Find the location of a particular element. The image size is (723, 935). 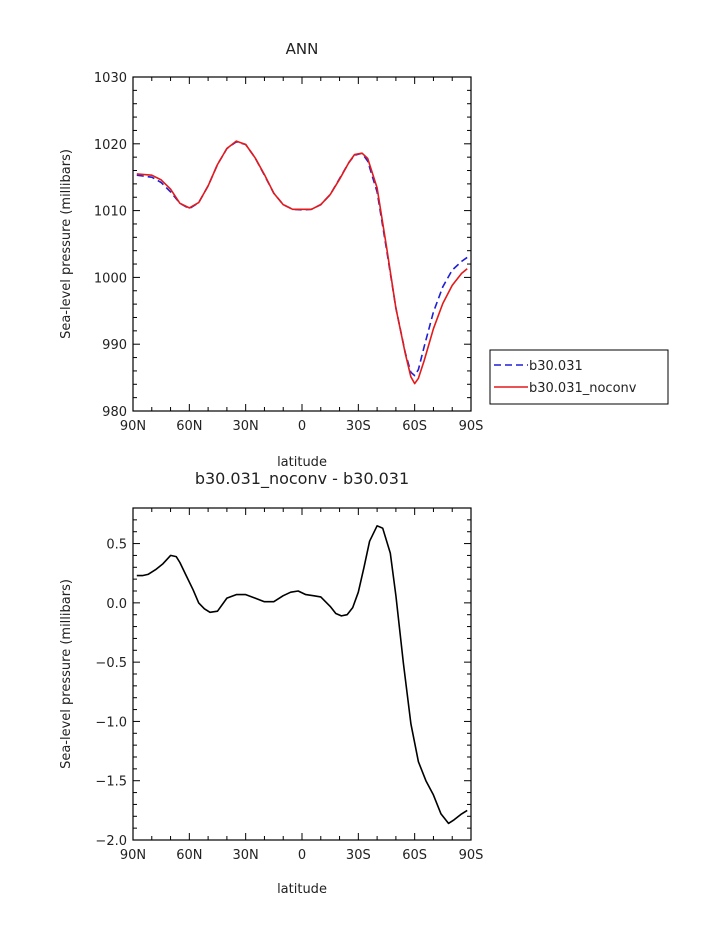

top-series-line-b30-031-noconv is located at coordinates (302, 262).